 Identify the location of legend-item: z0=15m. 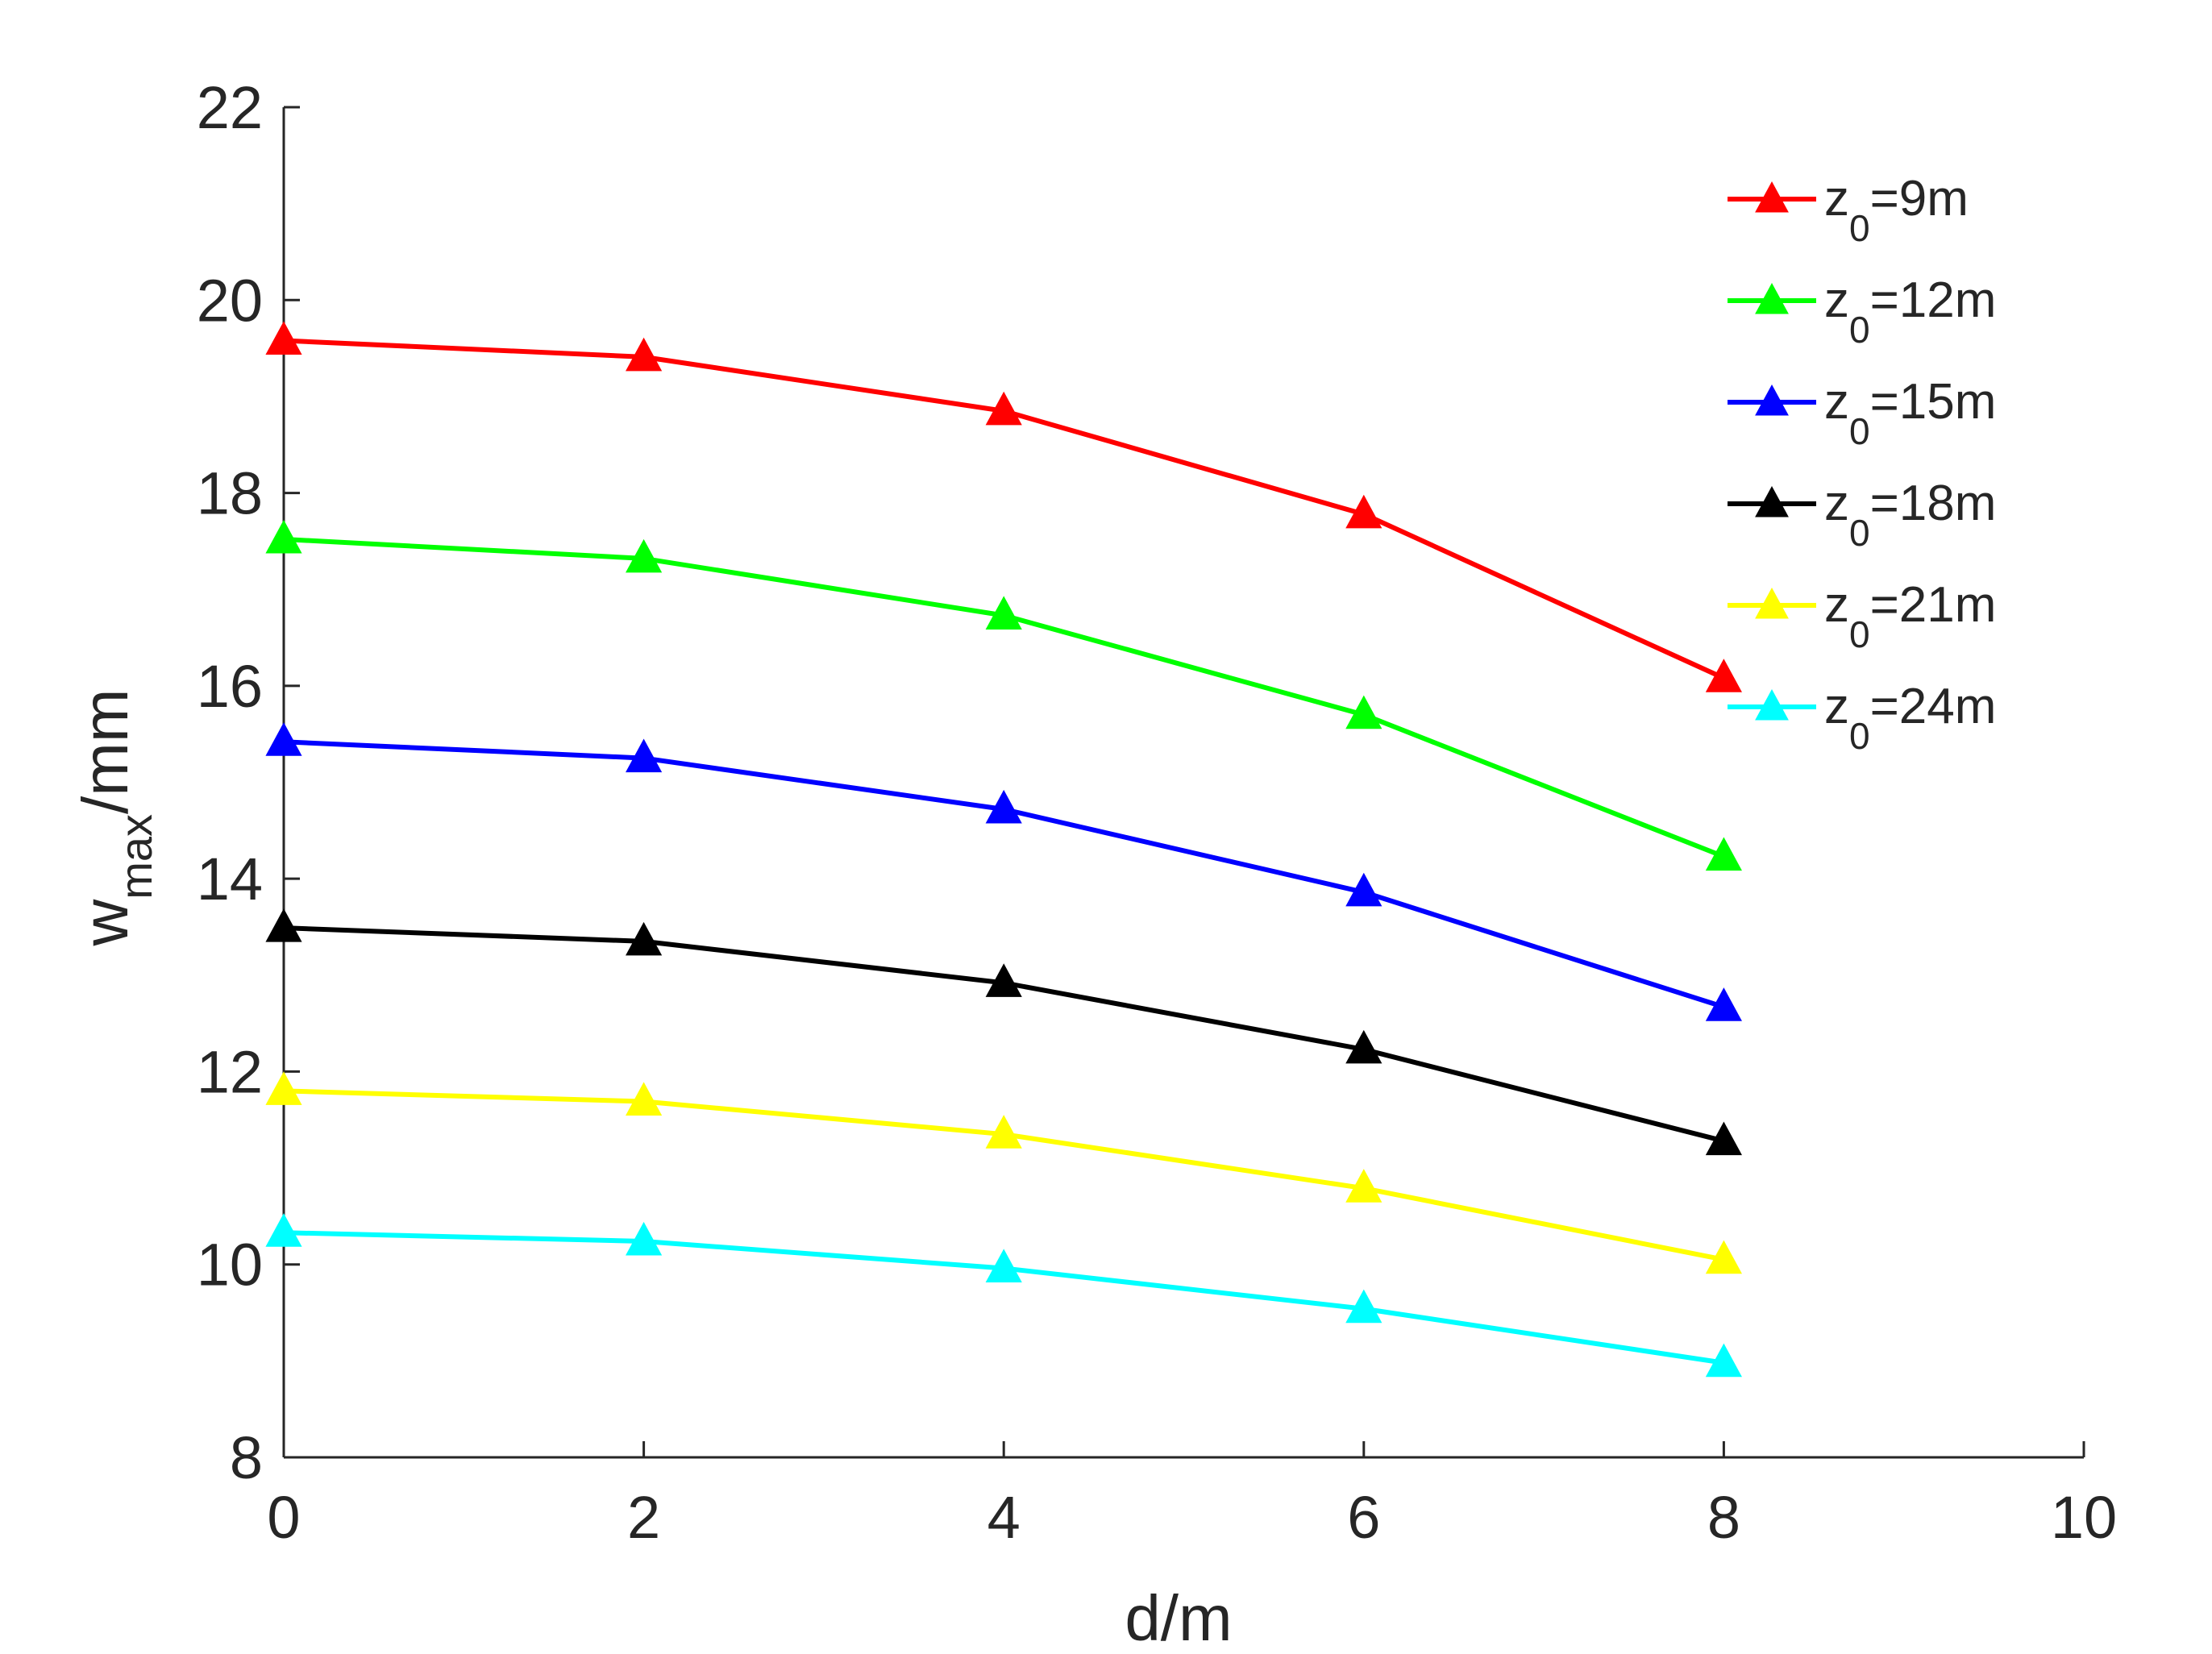
(1862, 413).